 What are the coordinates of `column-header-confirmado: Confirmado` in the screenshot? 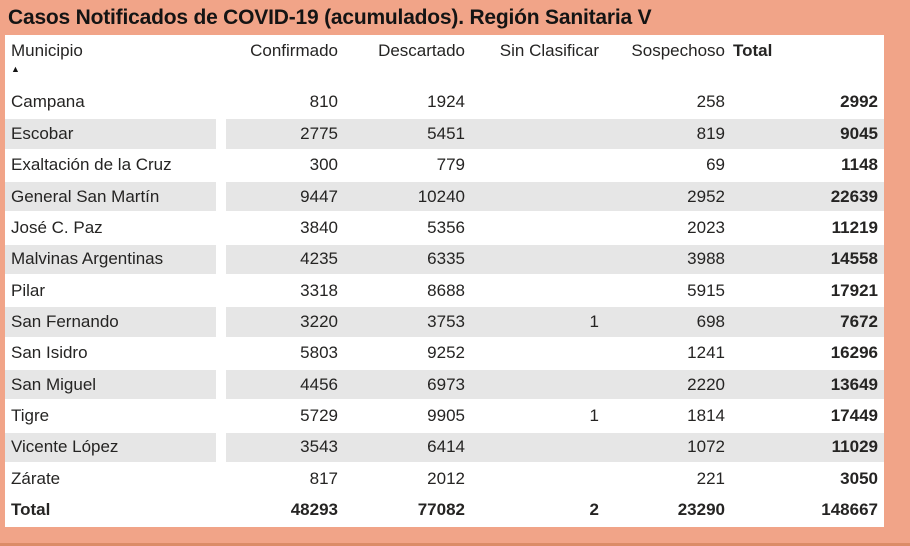 It's located at (294, 50).